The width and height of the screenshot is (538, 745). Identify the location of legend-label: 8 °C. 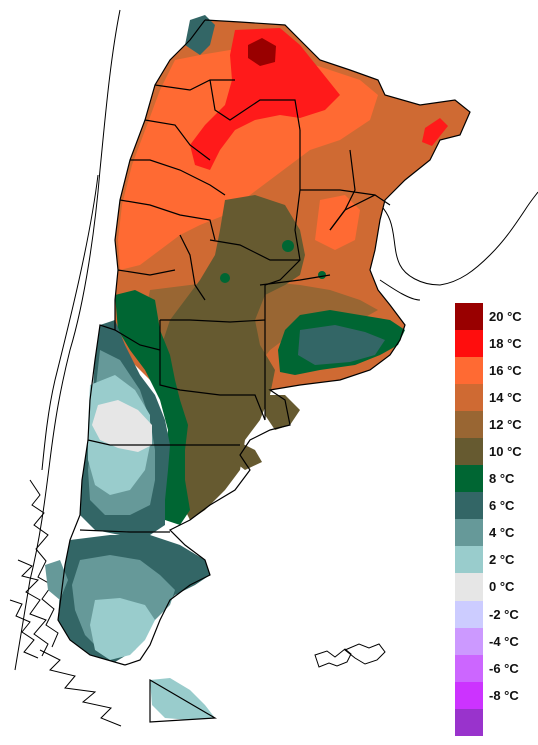
(502, 479).